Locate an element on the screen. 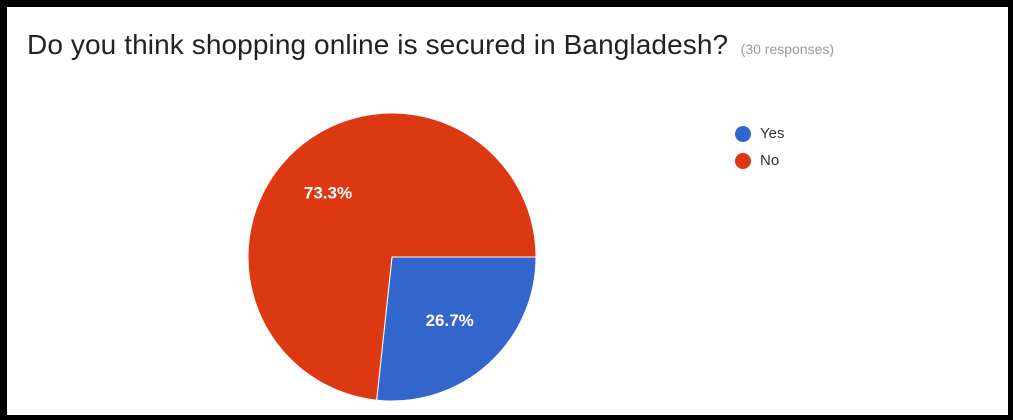 This screenshot has width=1013, height=420. chart-legend: Yes No is located at coordinates (759, 147).